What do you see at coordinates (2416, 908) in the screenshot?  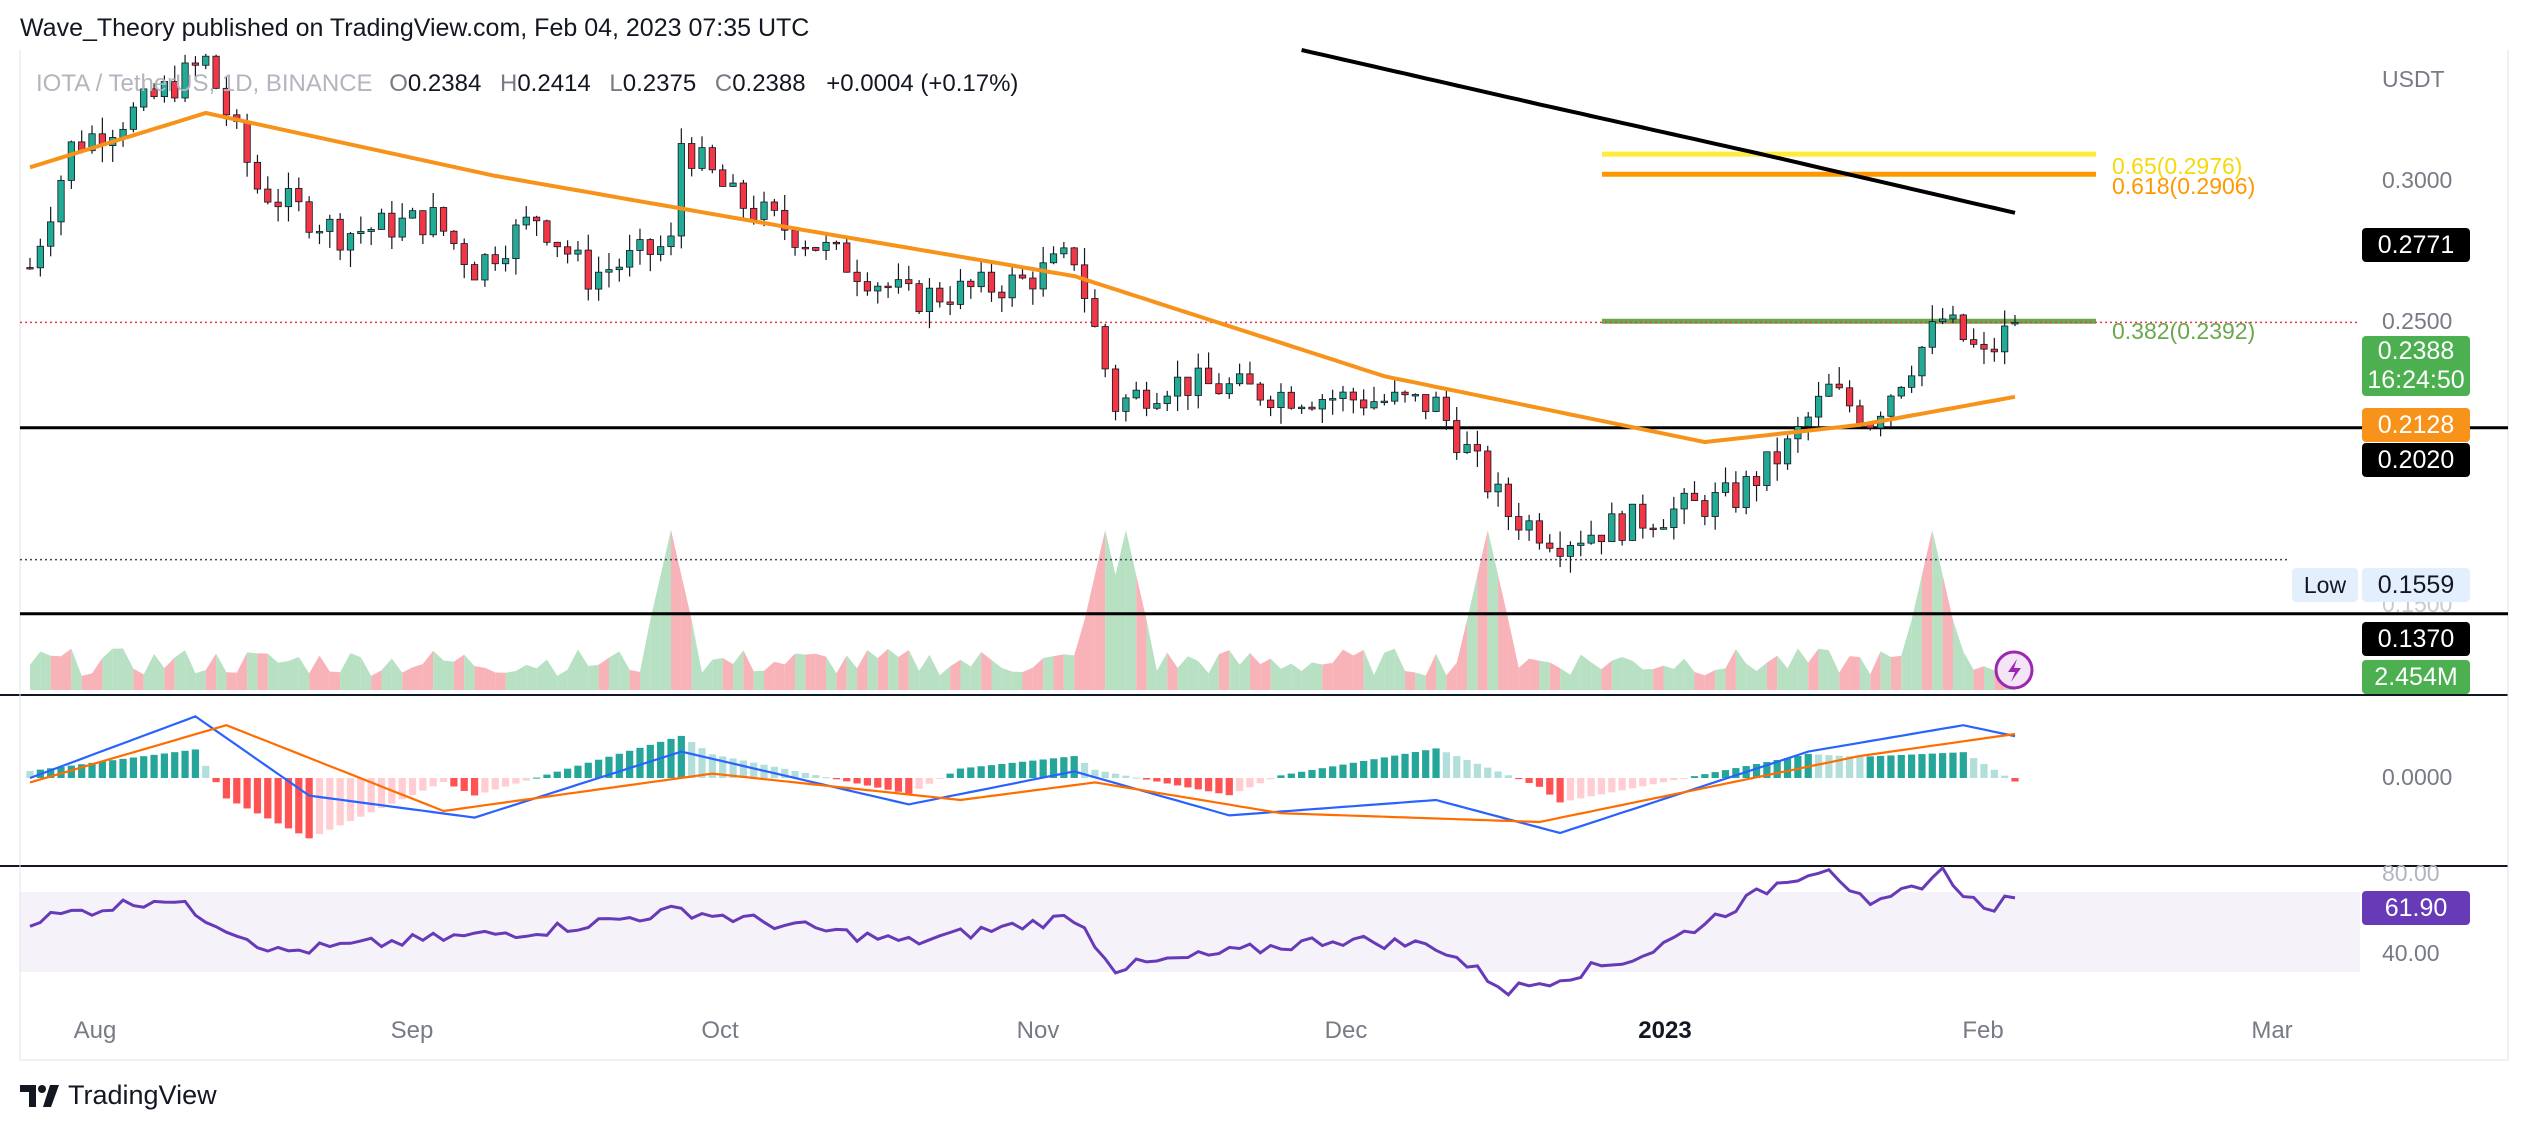 I see `rsi-value-tag: 61.90` at bounding box center [2416, 908].